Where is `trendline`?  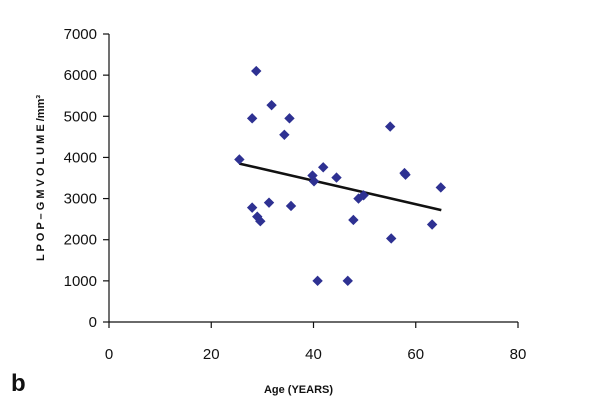 trendline is located at coordinates (340, 187).